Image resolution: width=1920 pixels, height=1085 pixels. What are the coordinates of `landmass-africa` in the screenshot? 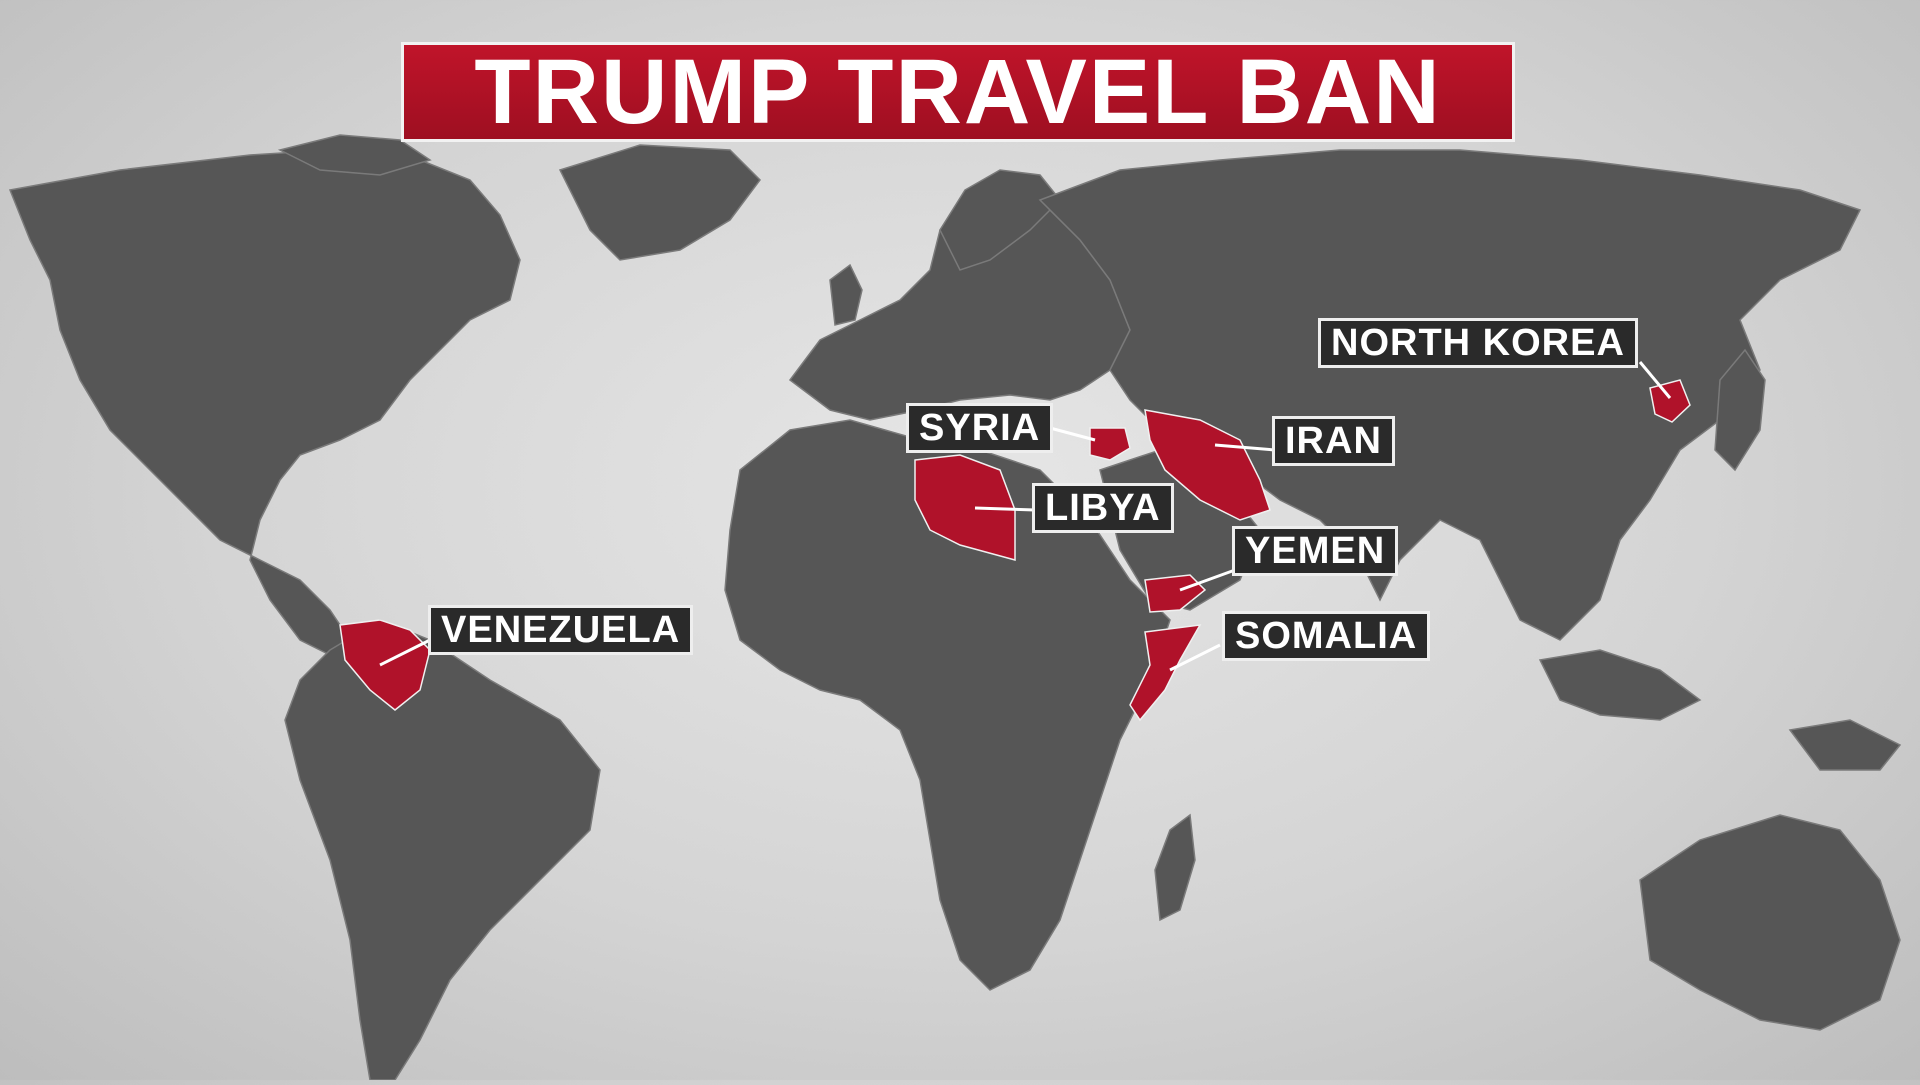 It's located at (947, 705).